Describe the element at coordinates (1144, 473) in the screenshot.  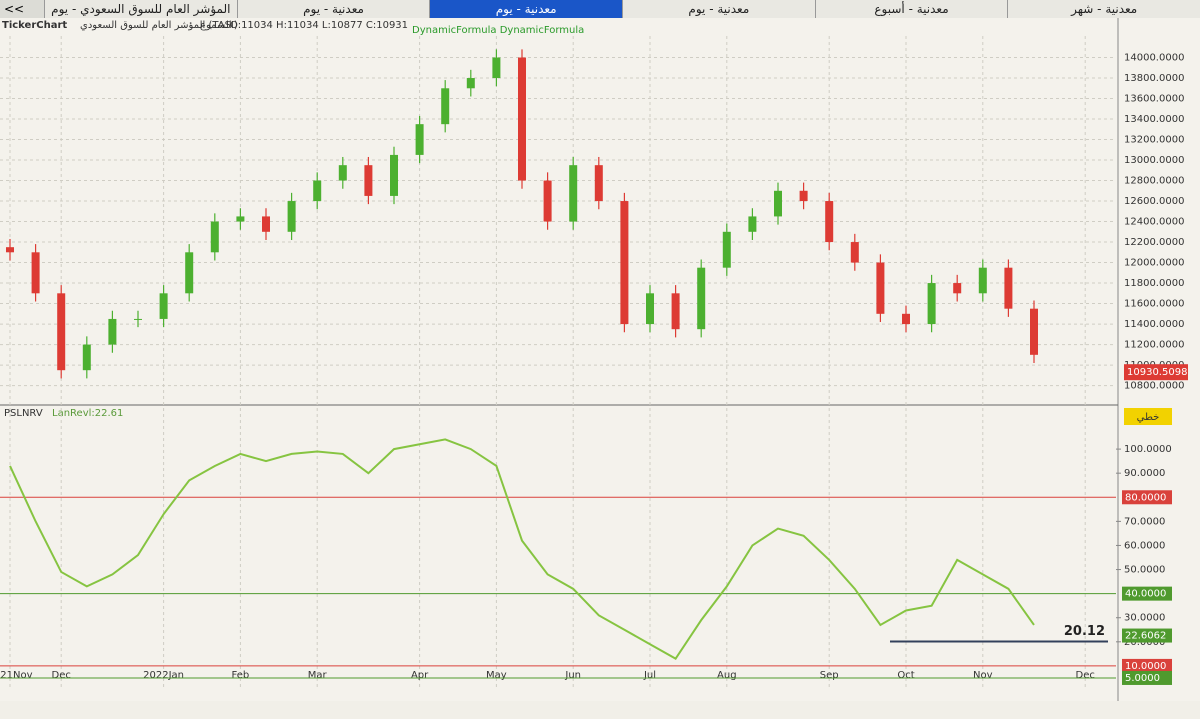
I see `y-tick-label: 90.0000` at that location.